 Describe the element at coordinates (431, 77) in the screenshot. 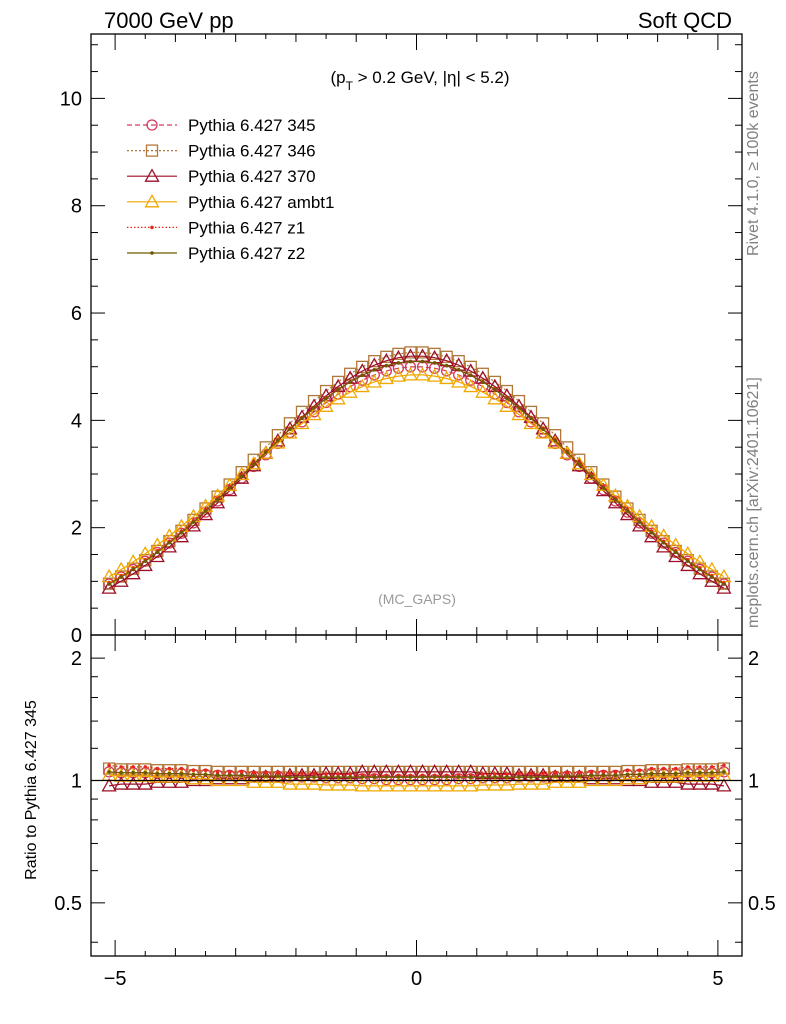

I see `annotation-rest: > 0.2 GeV, |η| < 5.2)` at that location.